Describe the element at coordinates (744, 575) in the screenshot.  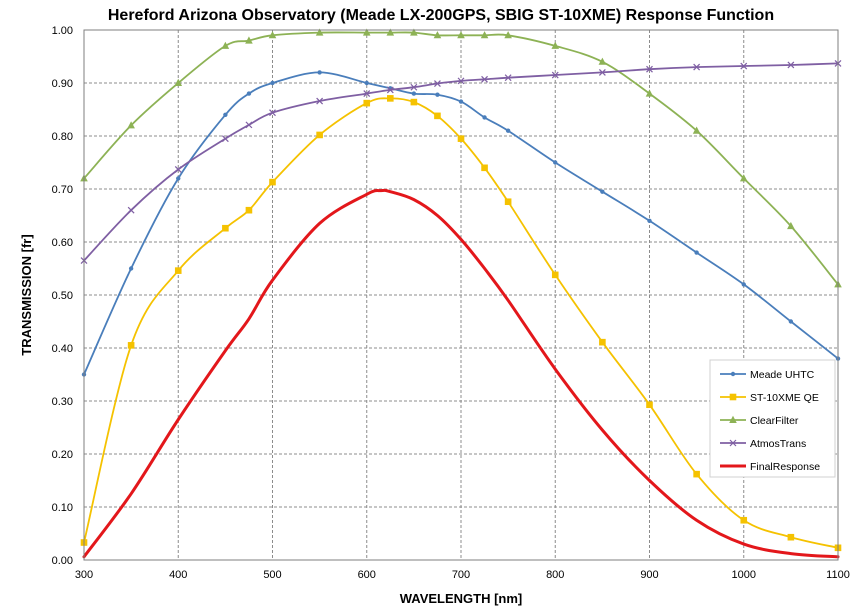
I see `x-tick-label: 1000` at that location.